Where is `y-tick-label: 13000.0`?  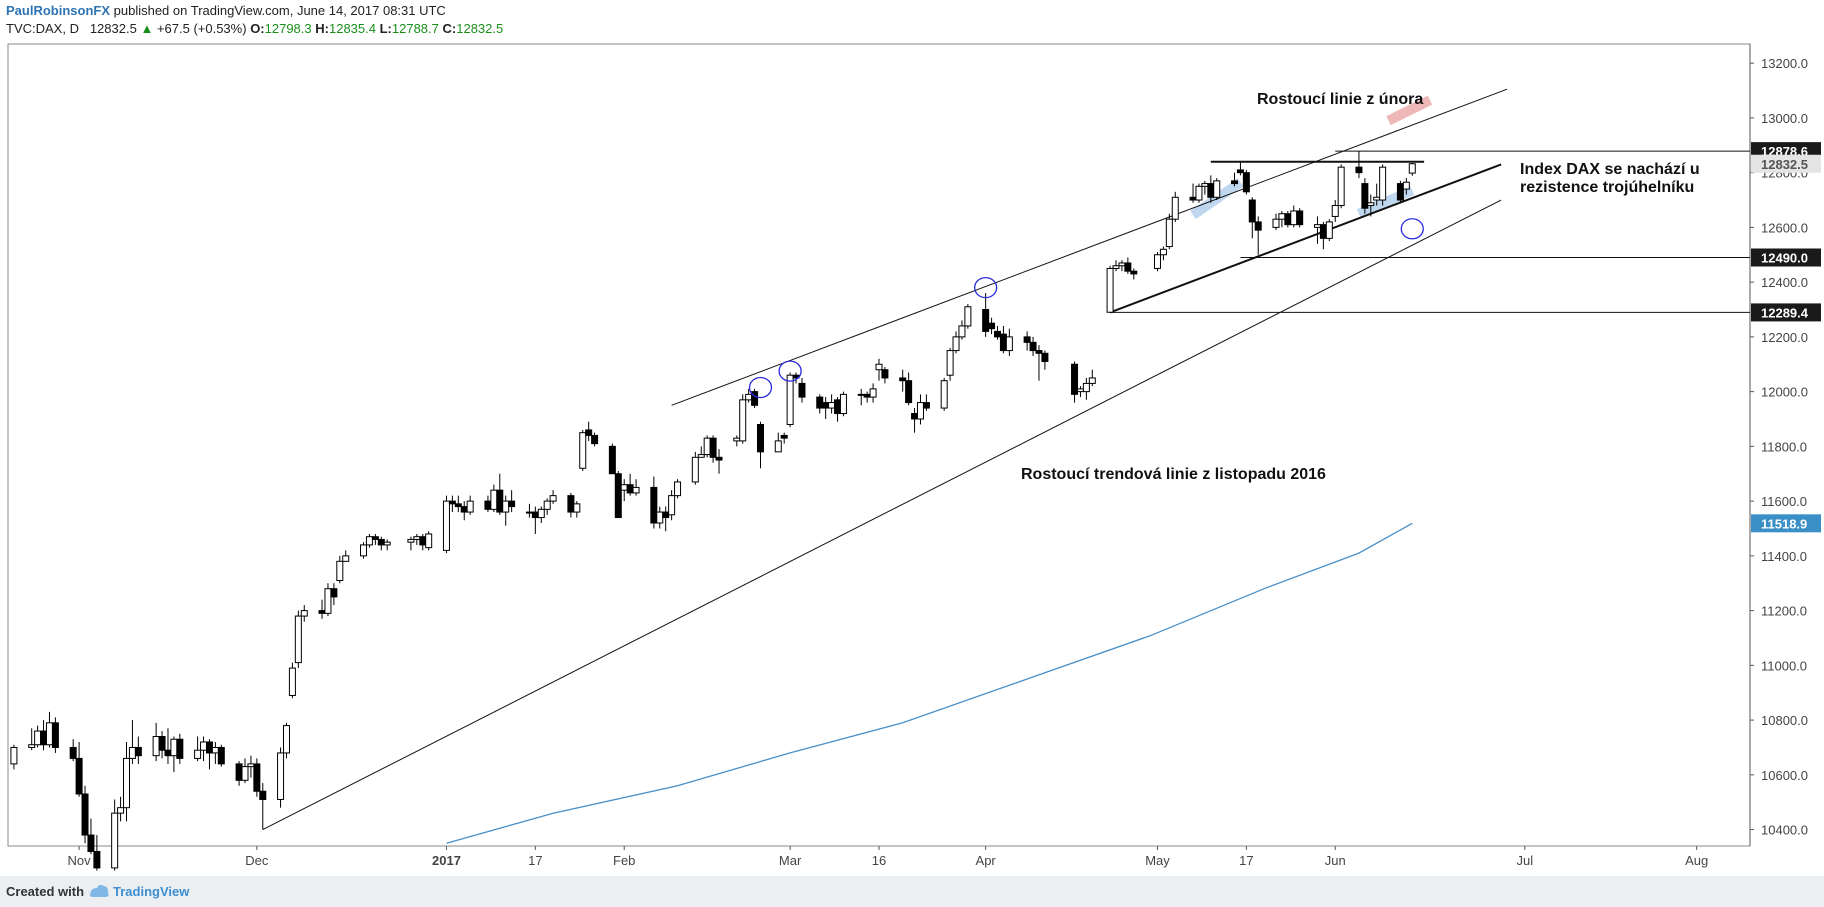 y-tick-label: 13000.0 is located at coordinates (1784, 118).